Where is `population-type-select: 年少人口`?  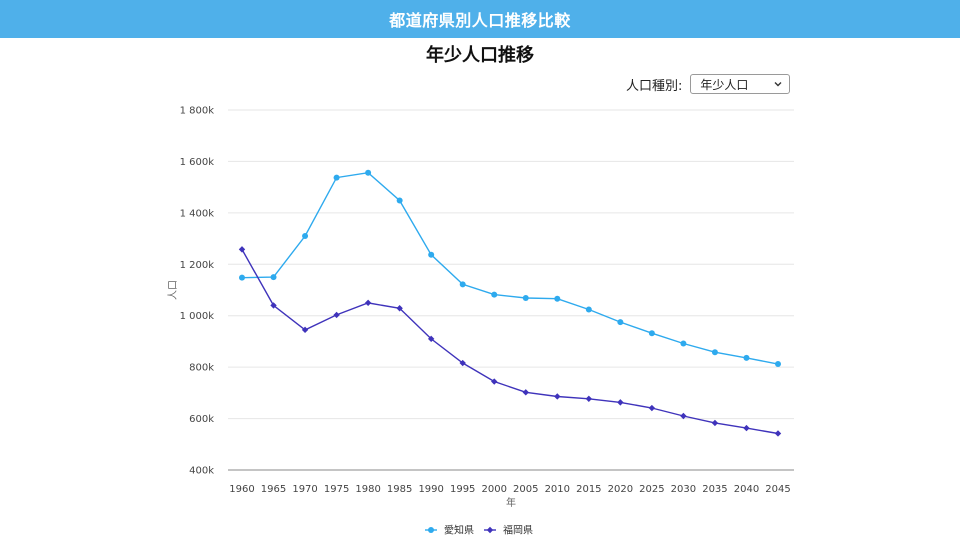
population-type-select: 年少人口 is located at coordinates (740, 84).